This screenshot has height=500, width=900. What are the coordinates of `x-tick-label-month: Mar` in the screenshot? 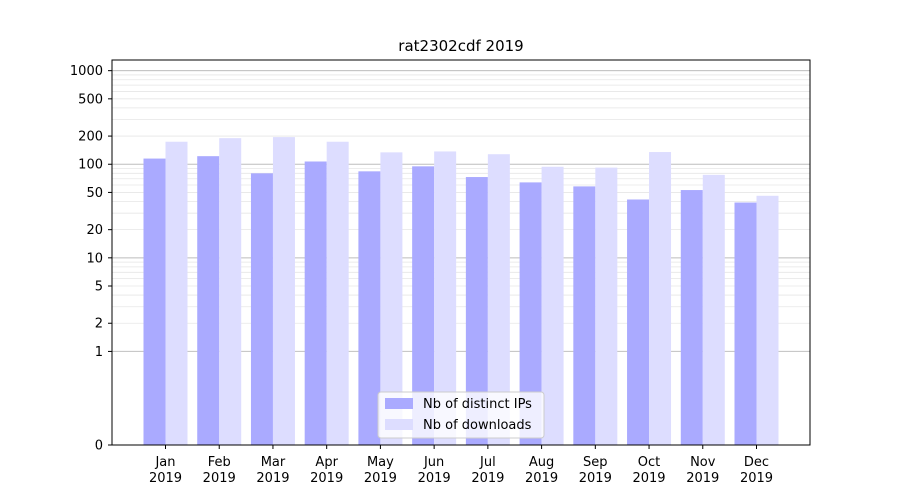 It's located at (273, 462).